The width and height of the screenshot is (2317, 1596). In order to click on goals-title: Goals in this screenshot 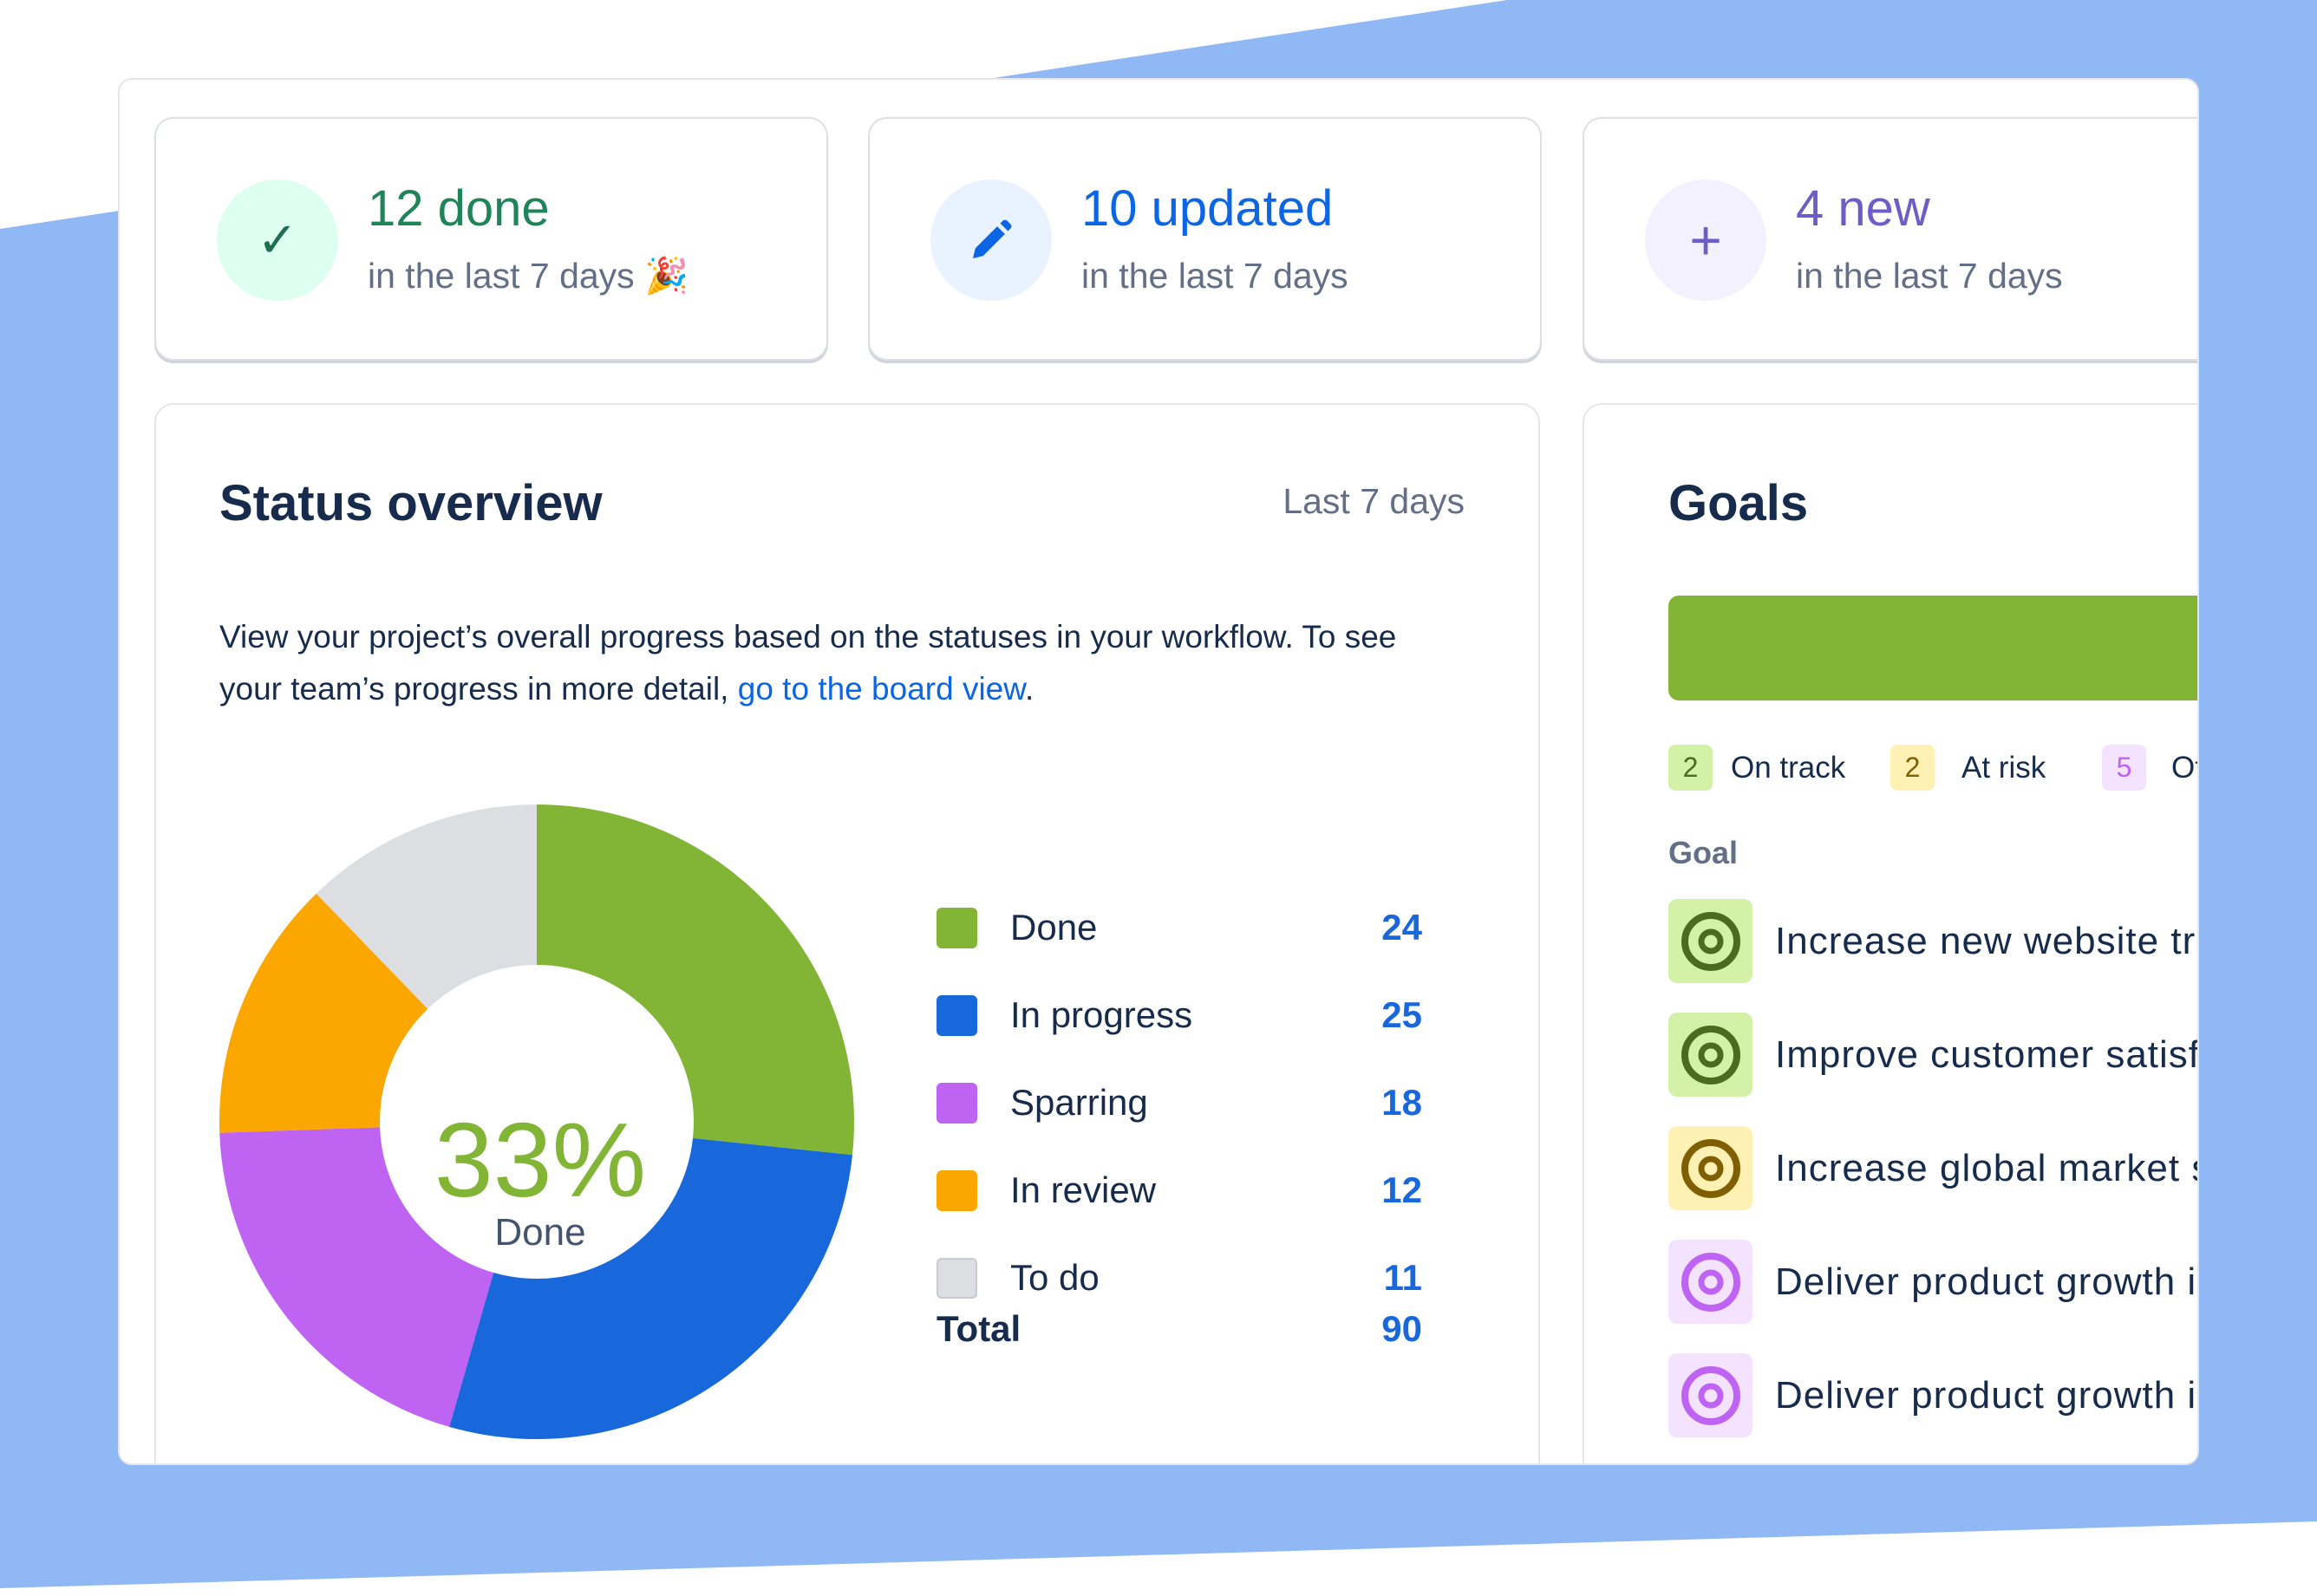, I will do `click(1738, 503)`.